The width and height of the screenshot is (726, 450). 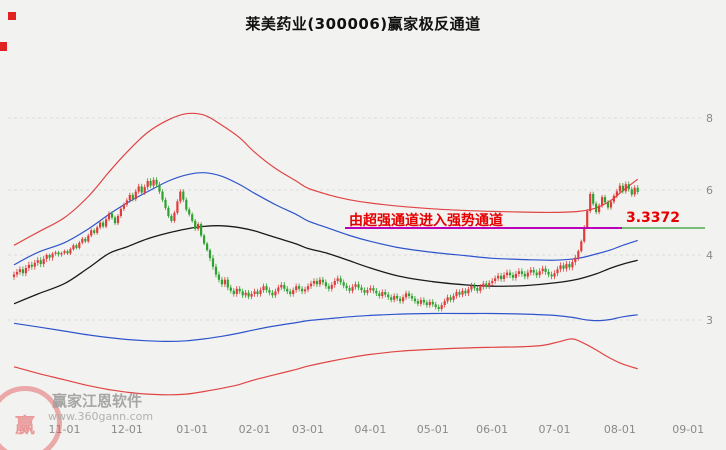 I want to click on x-tick-label: 04-01, so click(x=370, y=429).